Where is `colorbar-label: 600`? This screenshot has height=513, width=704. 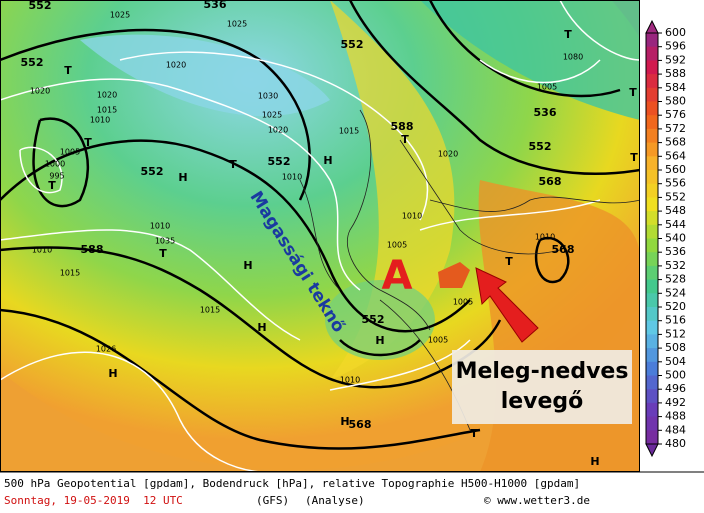
colorbar-label: 600 is located at coordinates (675, 32).